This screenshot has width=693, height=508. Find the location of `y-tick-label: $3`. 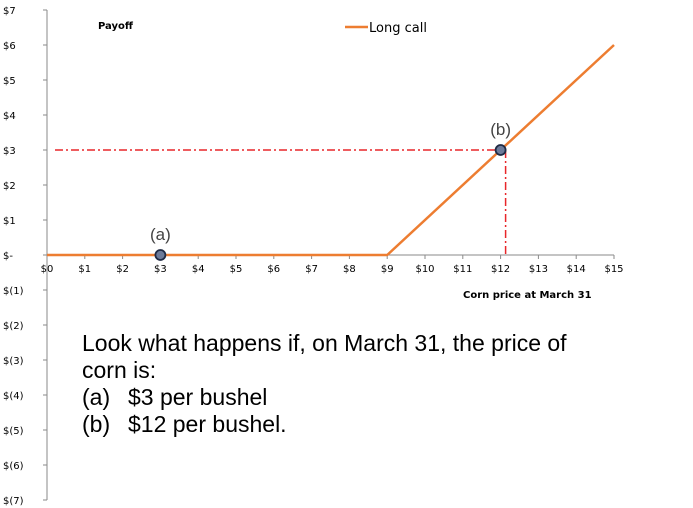

y-tick-label: $3 is located at coordinates (9, 151).